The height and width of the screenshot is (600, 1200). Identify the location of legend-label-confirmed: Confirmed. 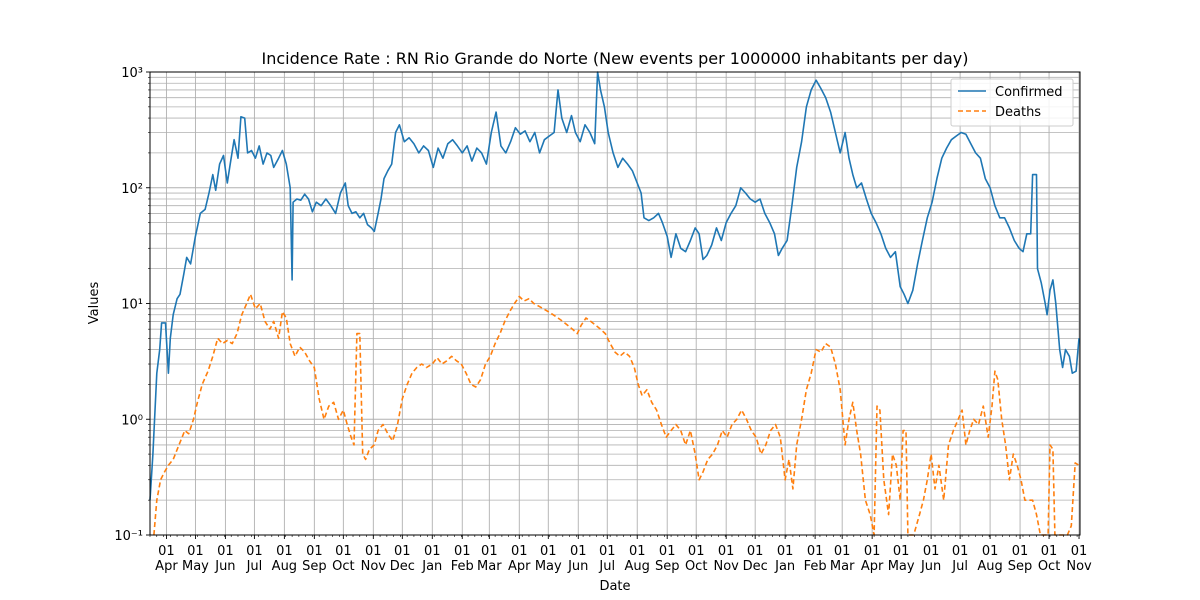
(1029, 92).